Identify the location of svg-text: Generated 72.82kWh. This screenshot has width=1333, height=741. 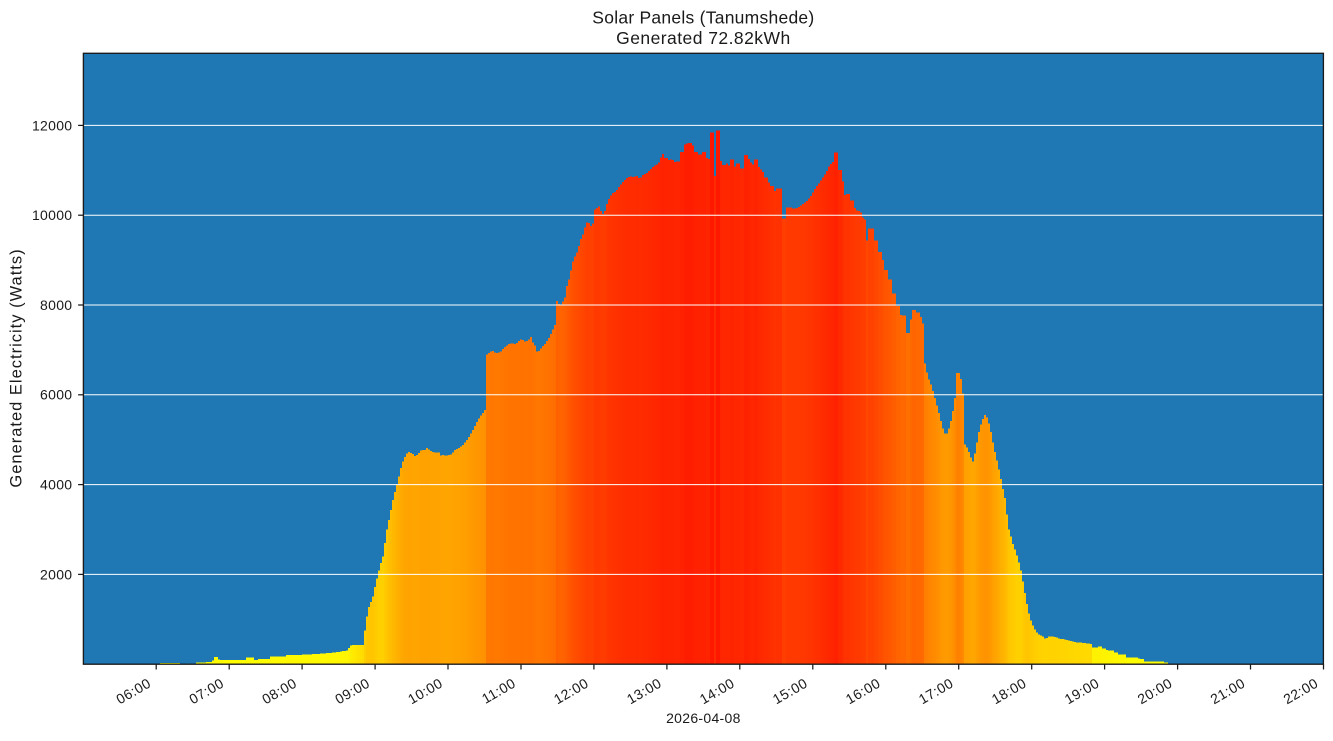
(703, 38).